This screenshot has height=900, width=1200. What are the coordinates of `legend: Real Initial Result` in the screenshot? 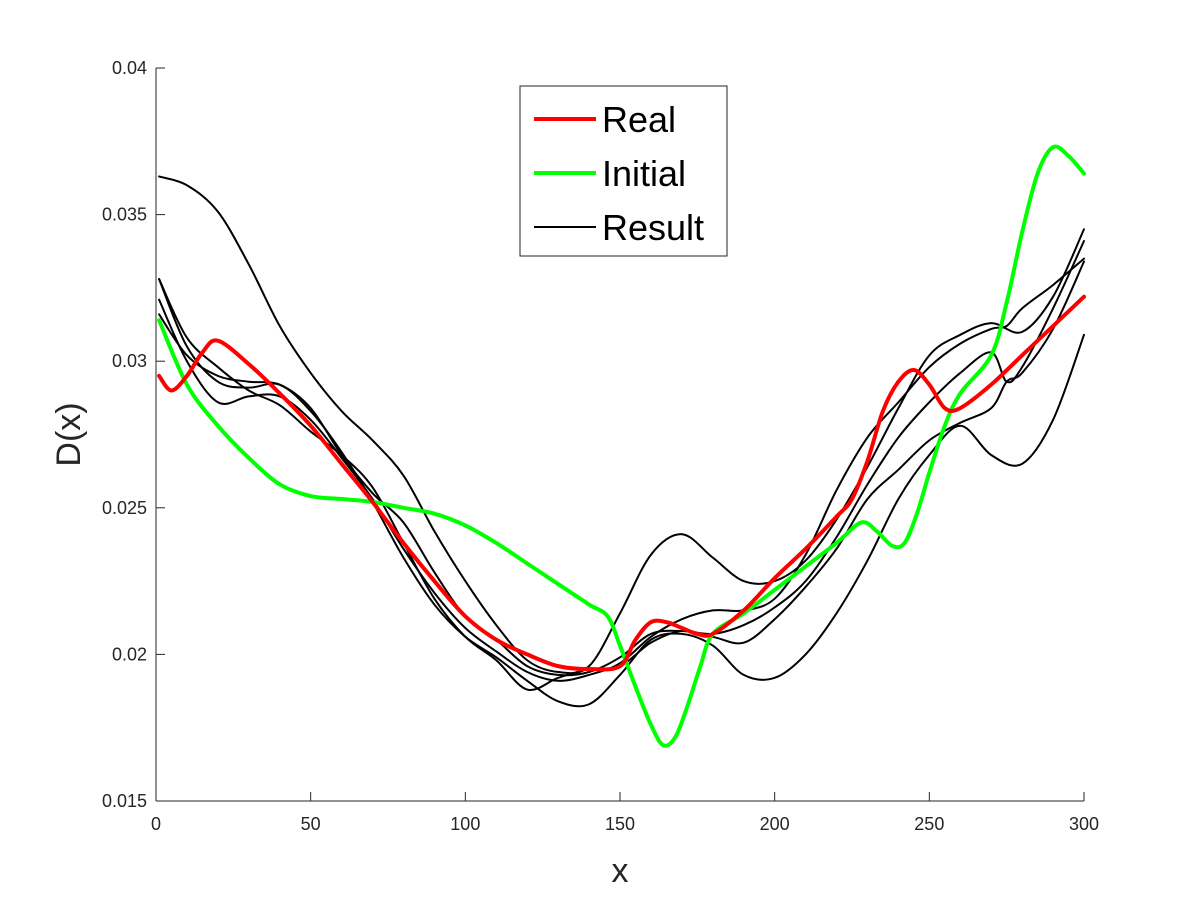 It's located at (623, 171).